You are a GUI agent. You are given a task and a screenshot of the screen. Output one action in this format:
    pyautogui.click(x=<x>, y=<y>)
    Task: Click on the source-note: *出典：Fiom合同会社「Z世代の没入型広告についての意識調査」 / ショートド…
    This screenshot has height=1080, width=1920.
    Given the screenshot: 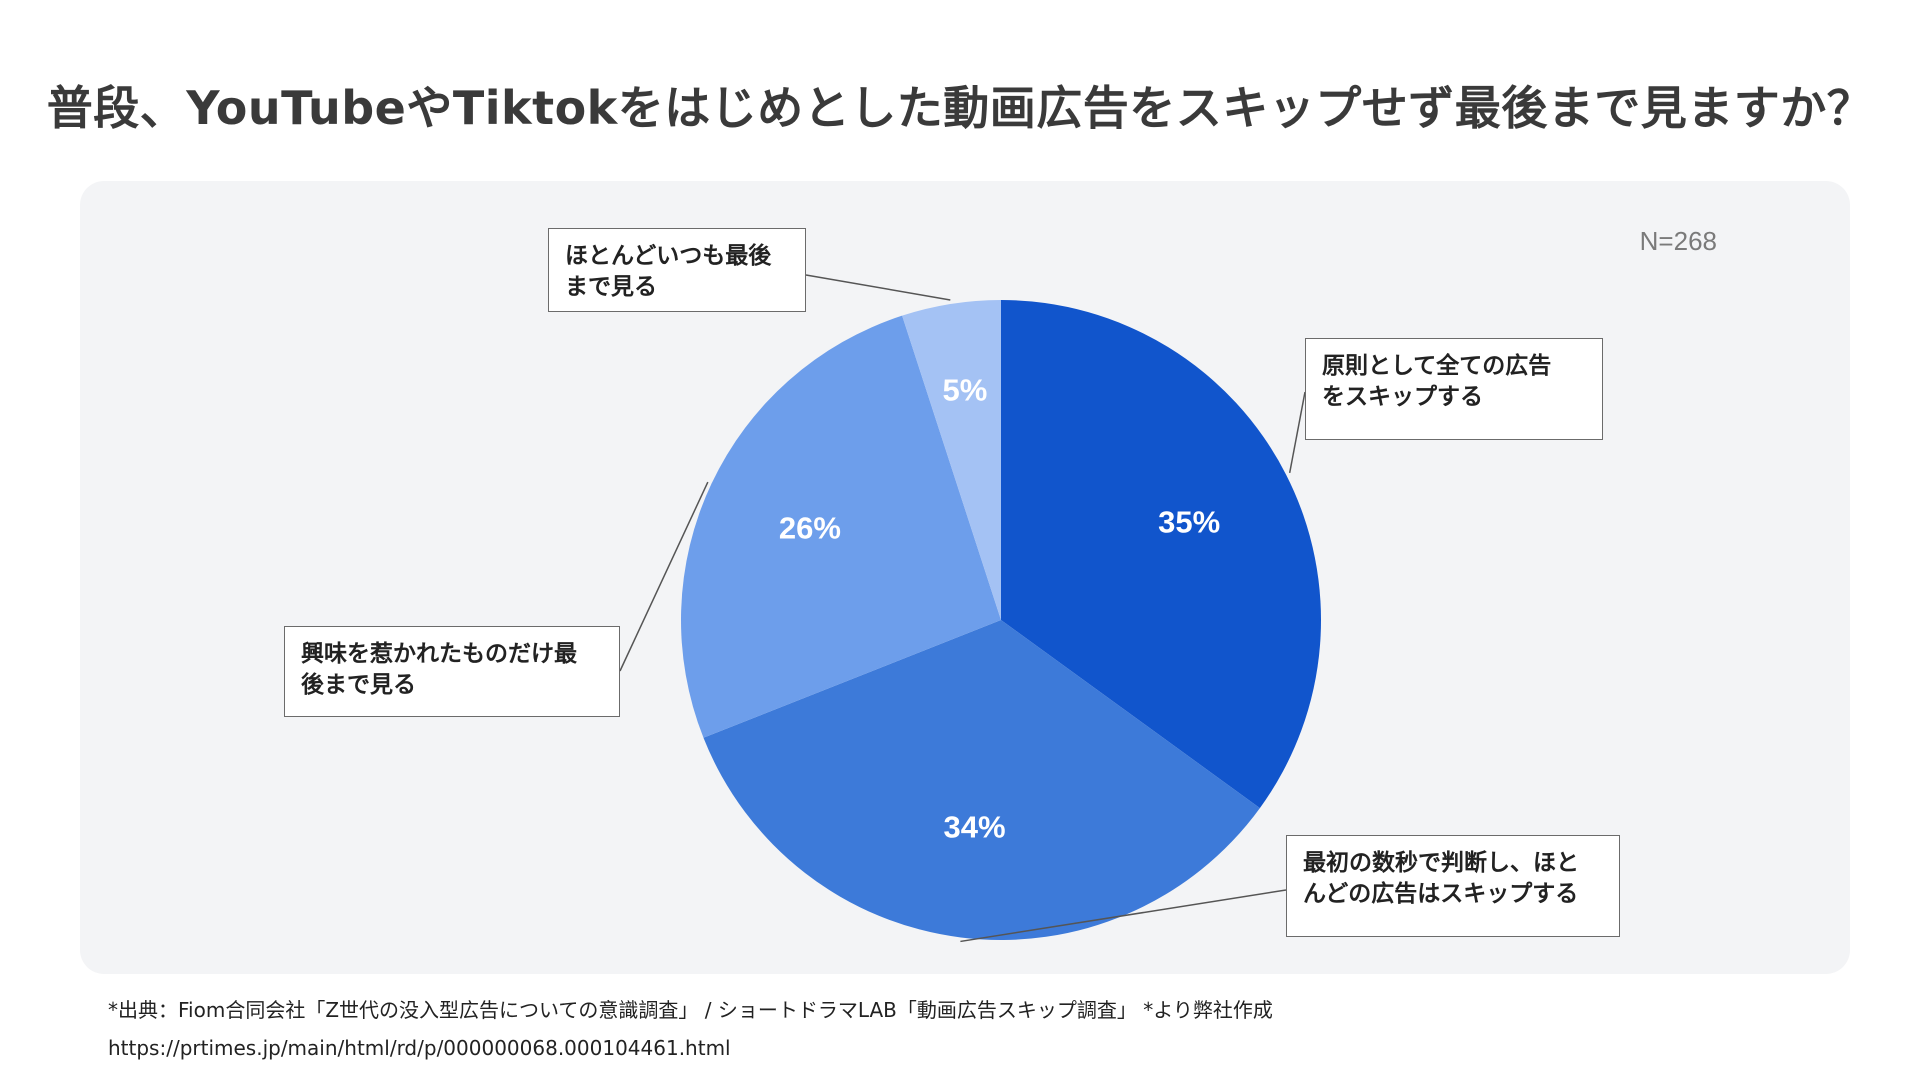 What is the action you would take?
    pyautogui.click(x=690, y=1010)
    